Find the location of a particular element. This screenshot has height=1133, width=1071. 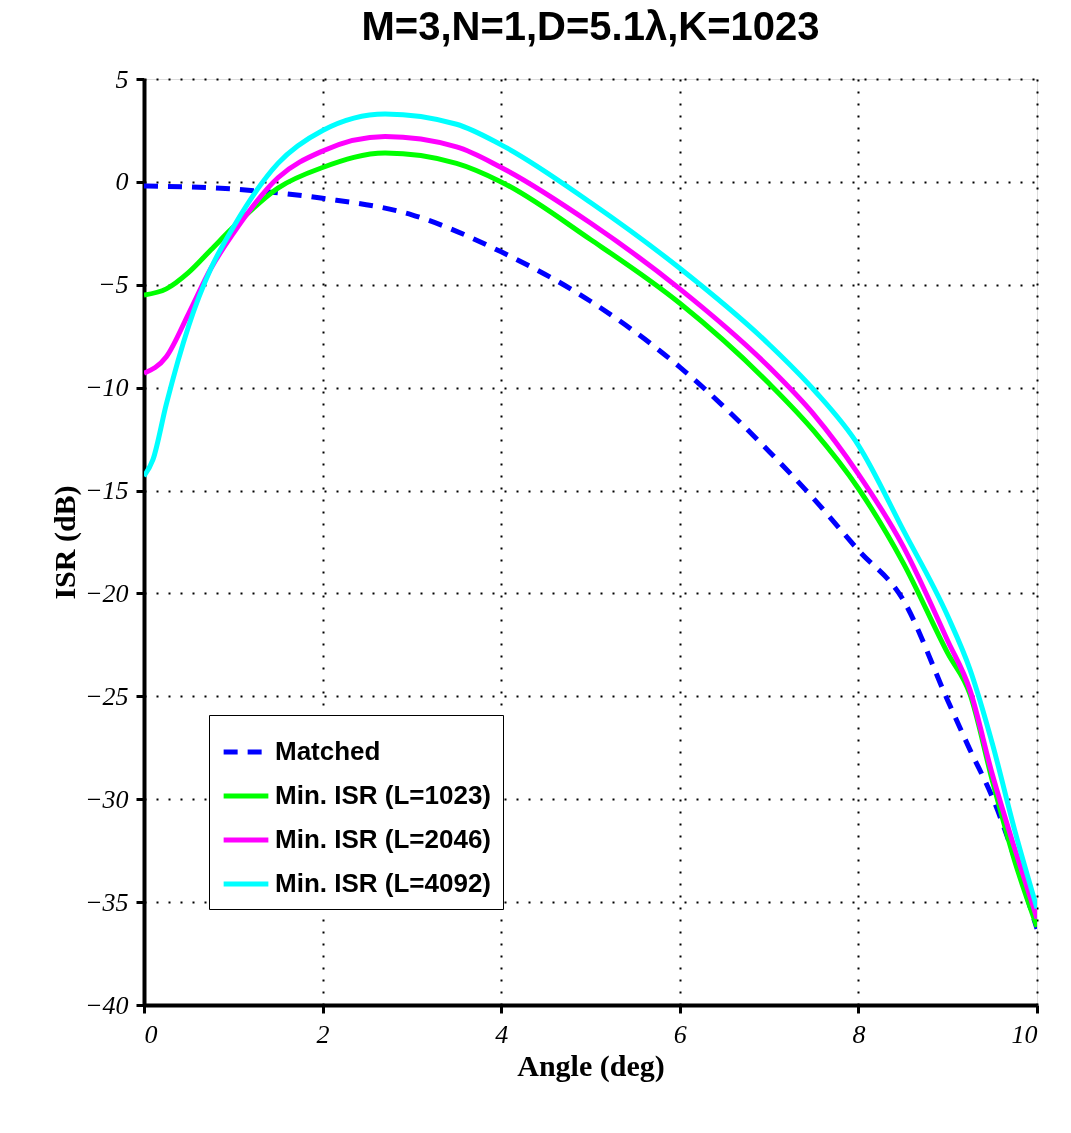

y-tick-label: −35 is located at coordinates (106, 902).